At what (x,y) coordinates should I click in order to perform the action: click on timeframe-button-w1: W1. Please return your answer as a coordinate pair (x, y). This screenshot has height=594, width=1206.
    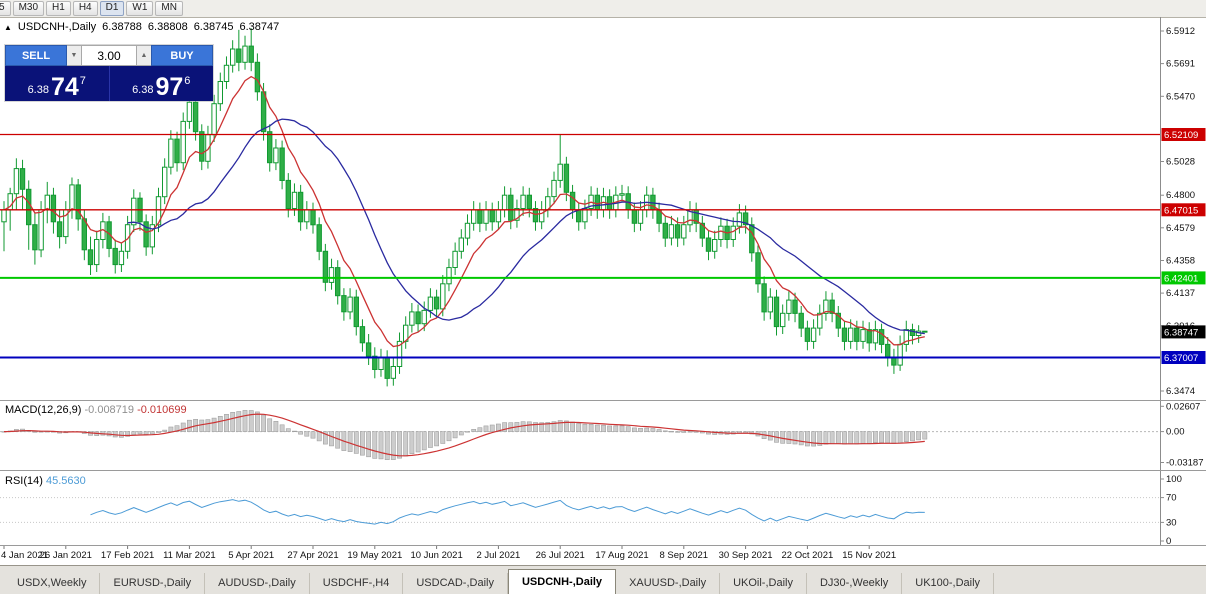
    Looking at the image, I should click on (140, 8).